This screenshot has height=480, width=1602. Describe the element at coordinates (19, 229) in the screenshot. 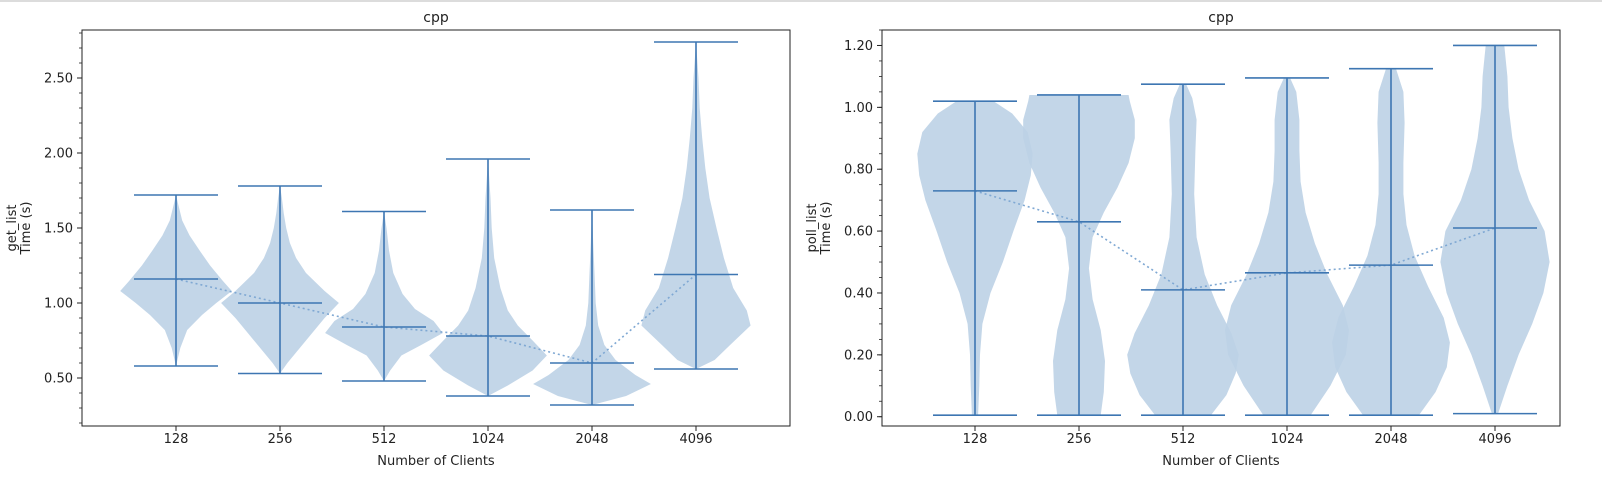

I see `y-axis-label: get_listTime (s)` at that location.